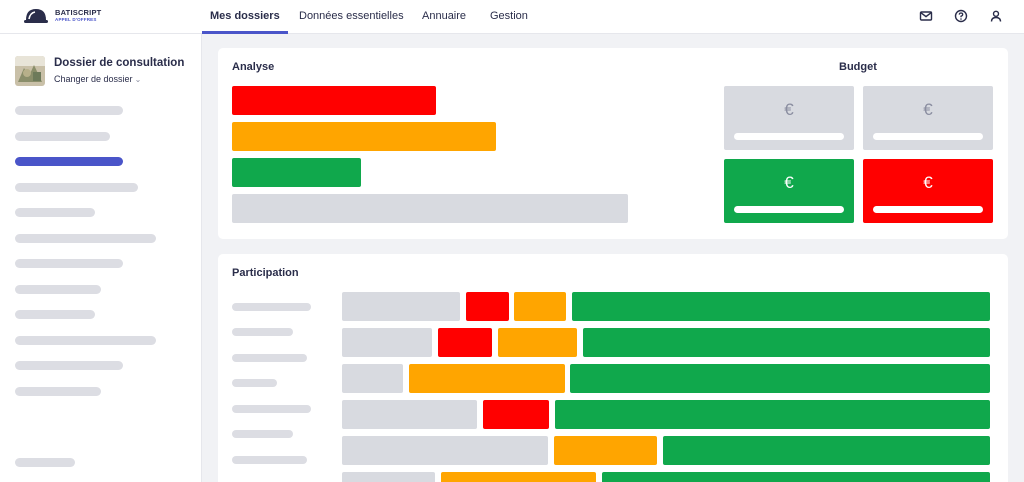 The image size is (1024, 482). I want to click on sidebar-item-active, so click(69, 161).